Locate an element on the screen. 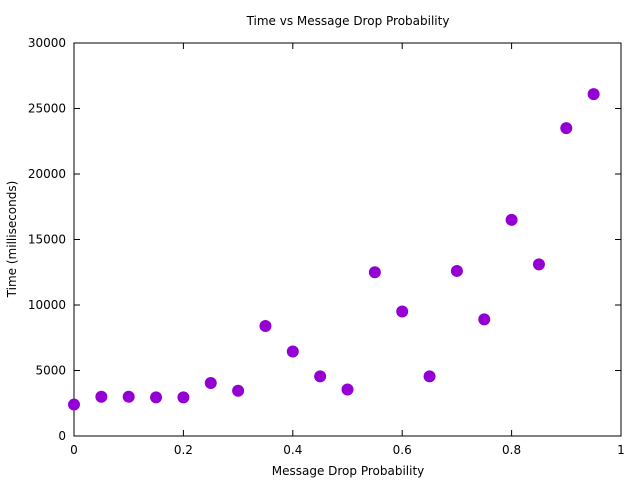 This screenshot has height=484, width=640. chart-title: Time vs Message Drop Probability is located at coordinates (348, 21).